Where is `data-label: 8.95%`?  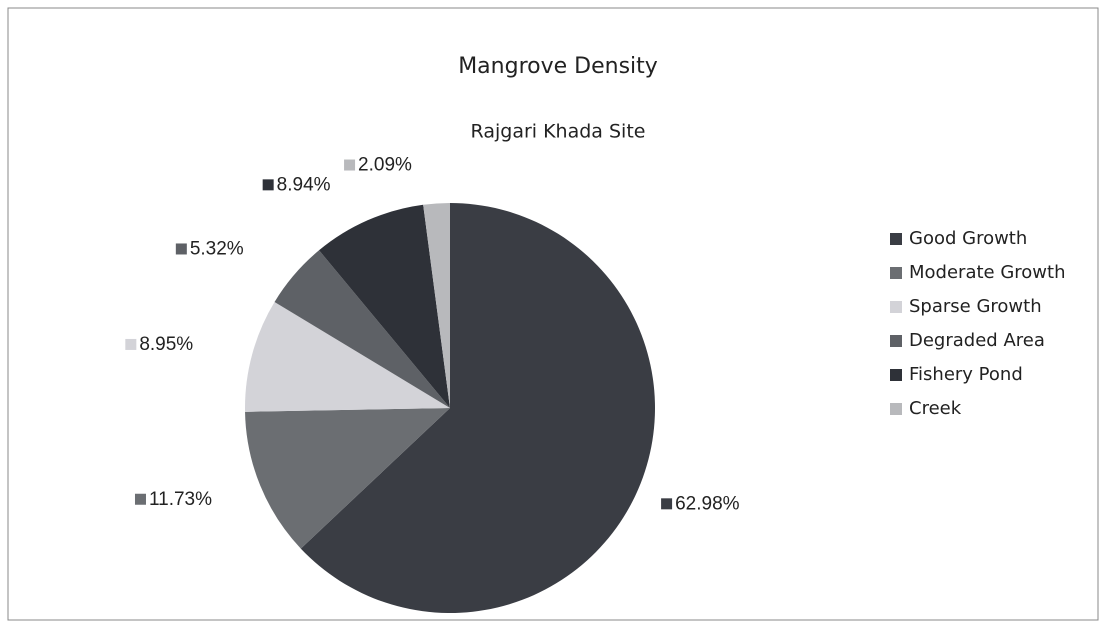 data-label: 8.95% is located at coordinates (166, 344).